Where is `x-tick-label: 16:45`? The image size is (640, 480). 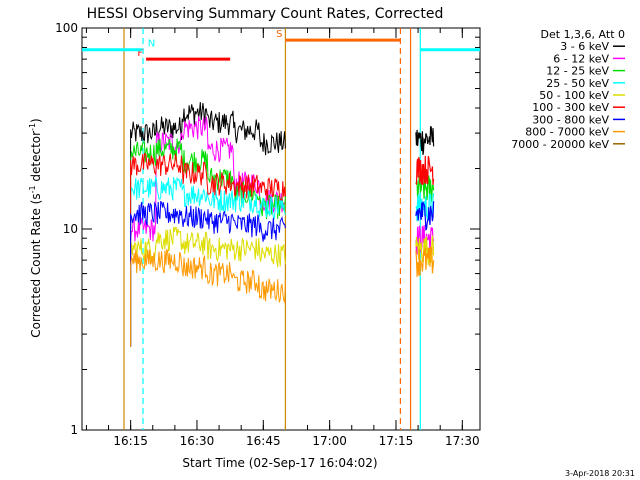 x-tick-label: 16:45 is located at coordinates (263, 441).